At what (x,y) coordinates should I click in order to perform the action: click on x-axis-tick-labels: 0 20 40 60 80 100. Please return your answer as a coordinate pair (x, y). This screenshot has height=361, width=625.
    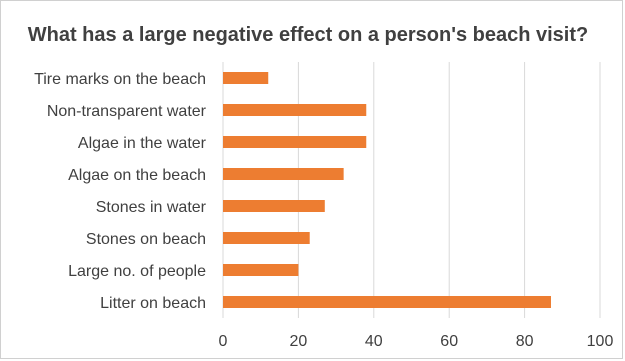
    Looking at the image, I should click on (416, 341).